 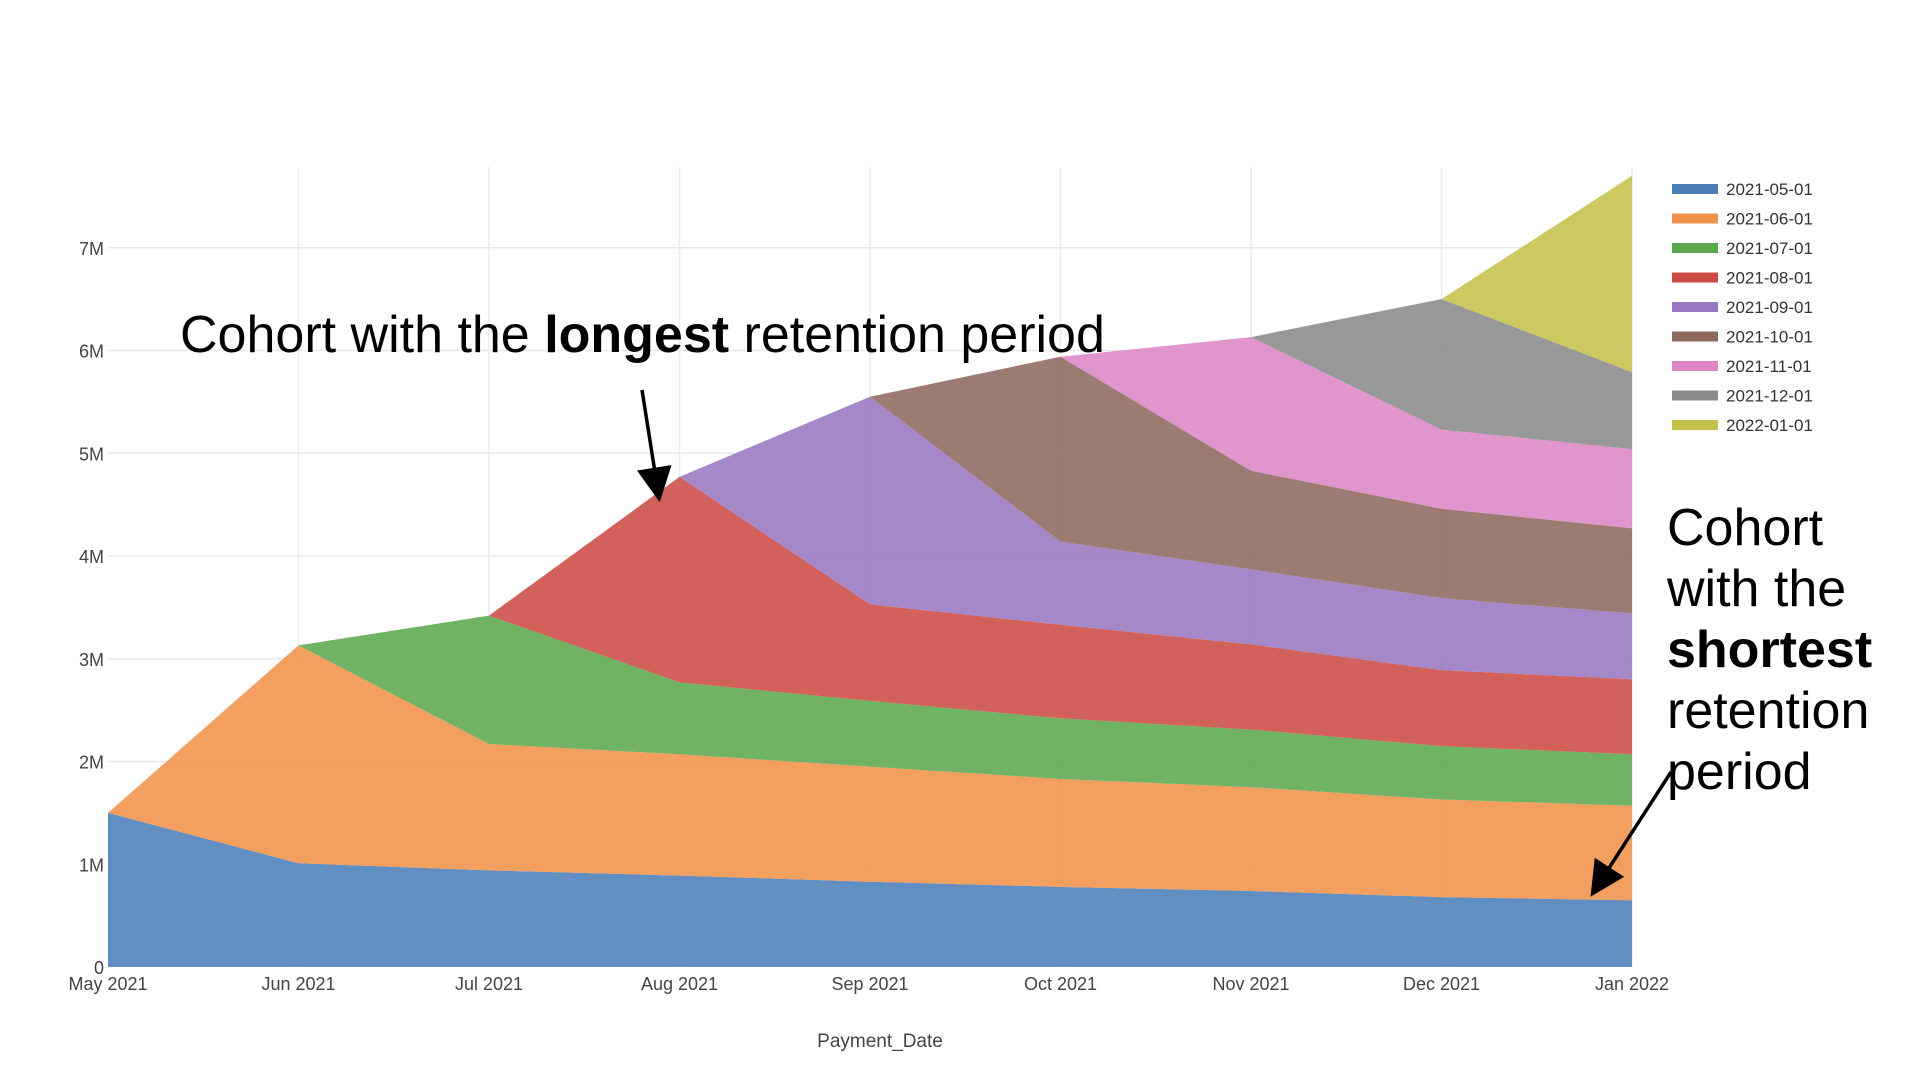 I want to click on y-tick-label: 1M, so click(x=91, y=865).